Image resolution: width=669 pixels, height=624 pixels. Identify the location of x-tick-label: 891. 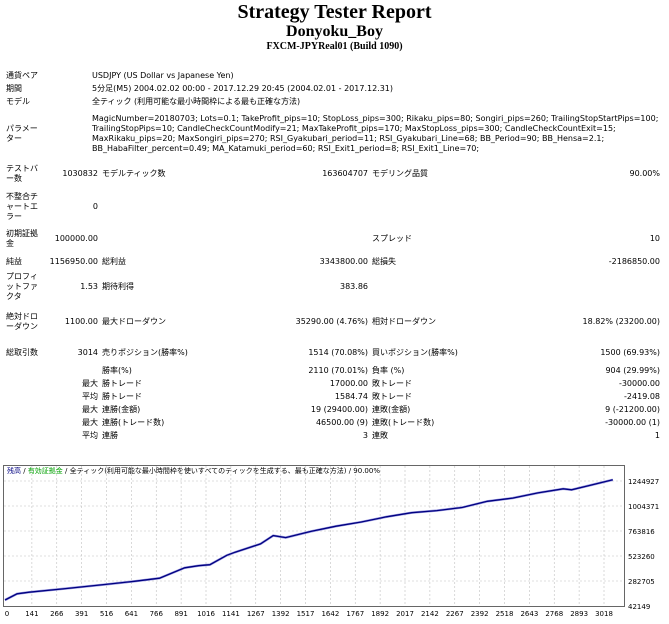
(180, 614).